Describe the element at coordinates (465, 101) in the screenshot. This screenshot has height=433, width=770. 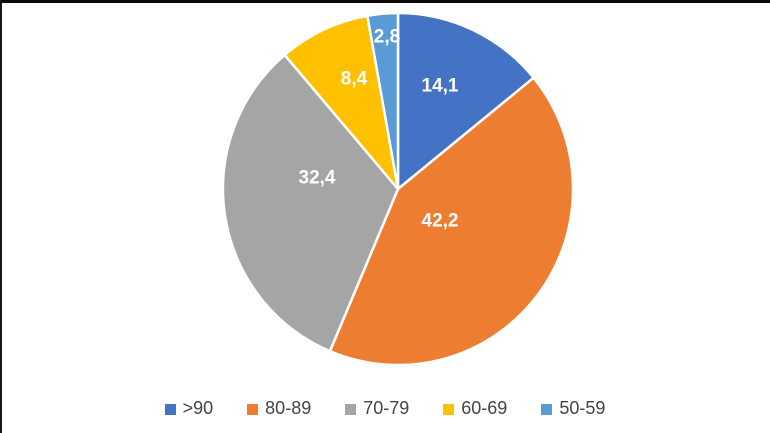
I see `pie-slice->90` at that location.